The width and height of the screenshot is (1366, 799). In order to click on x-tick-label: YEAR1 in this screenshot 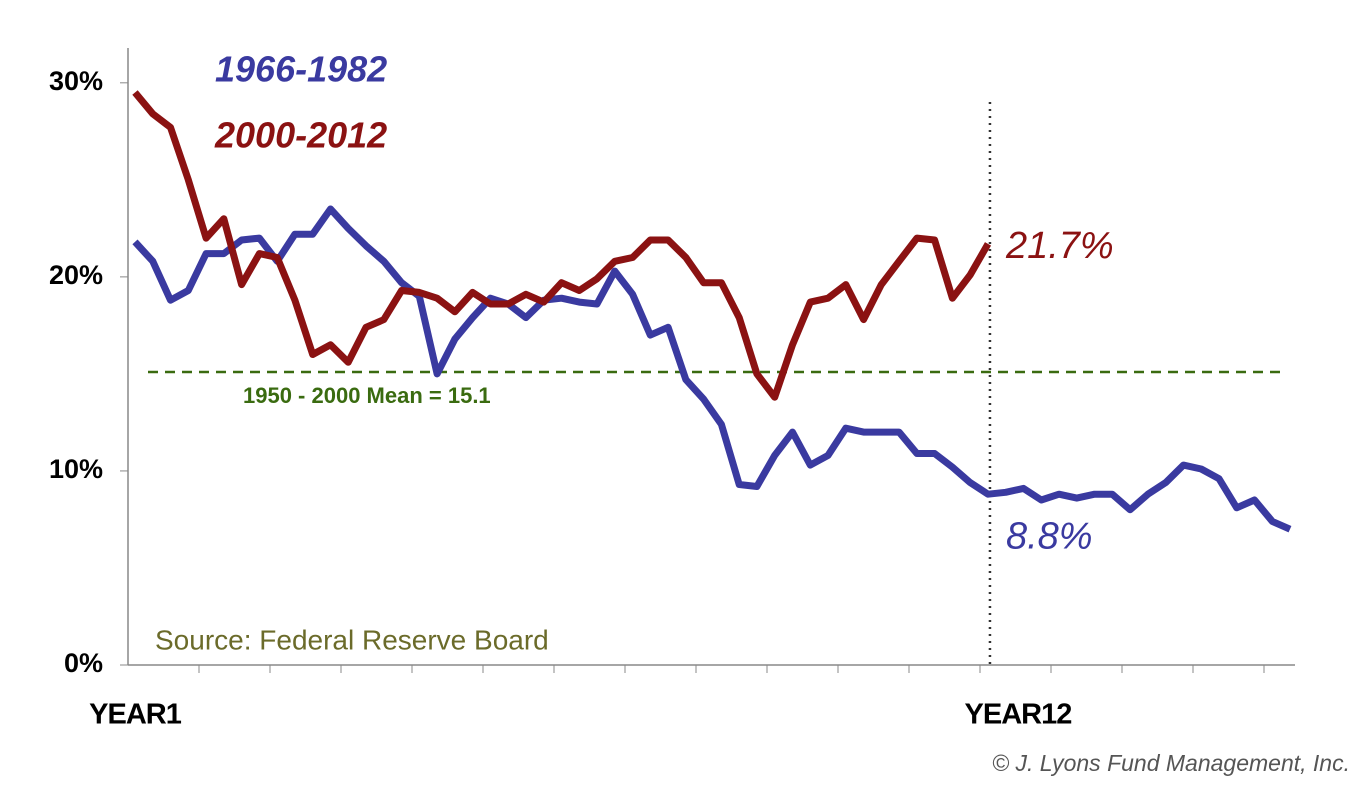, I will do `click(135, 715)`.